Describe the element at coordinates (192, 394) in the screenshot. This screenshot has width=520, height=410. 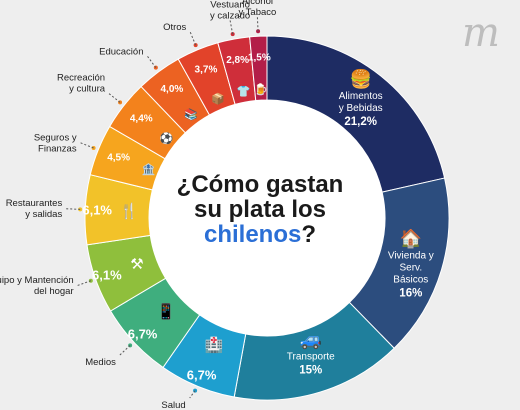
I see `leader-line-salud` at that location.